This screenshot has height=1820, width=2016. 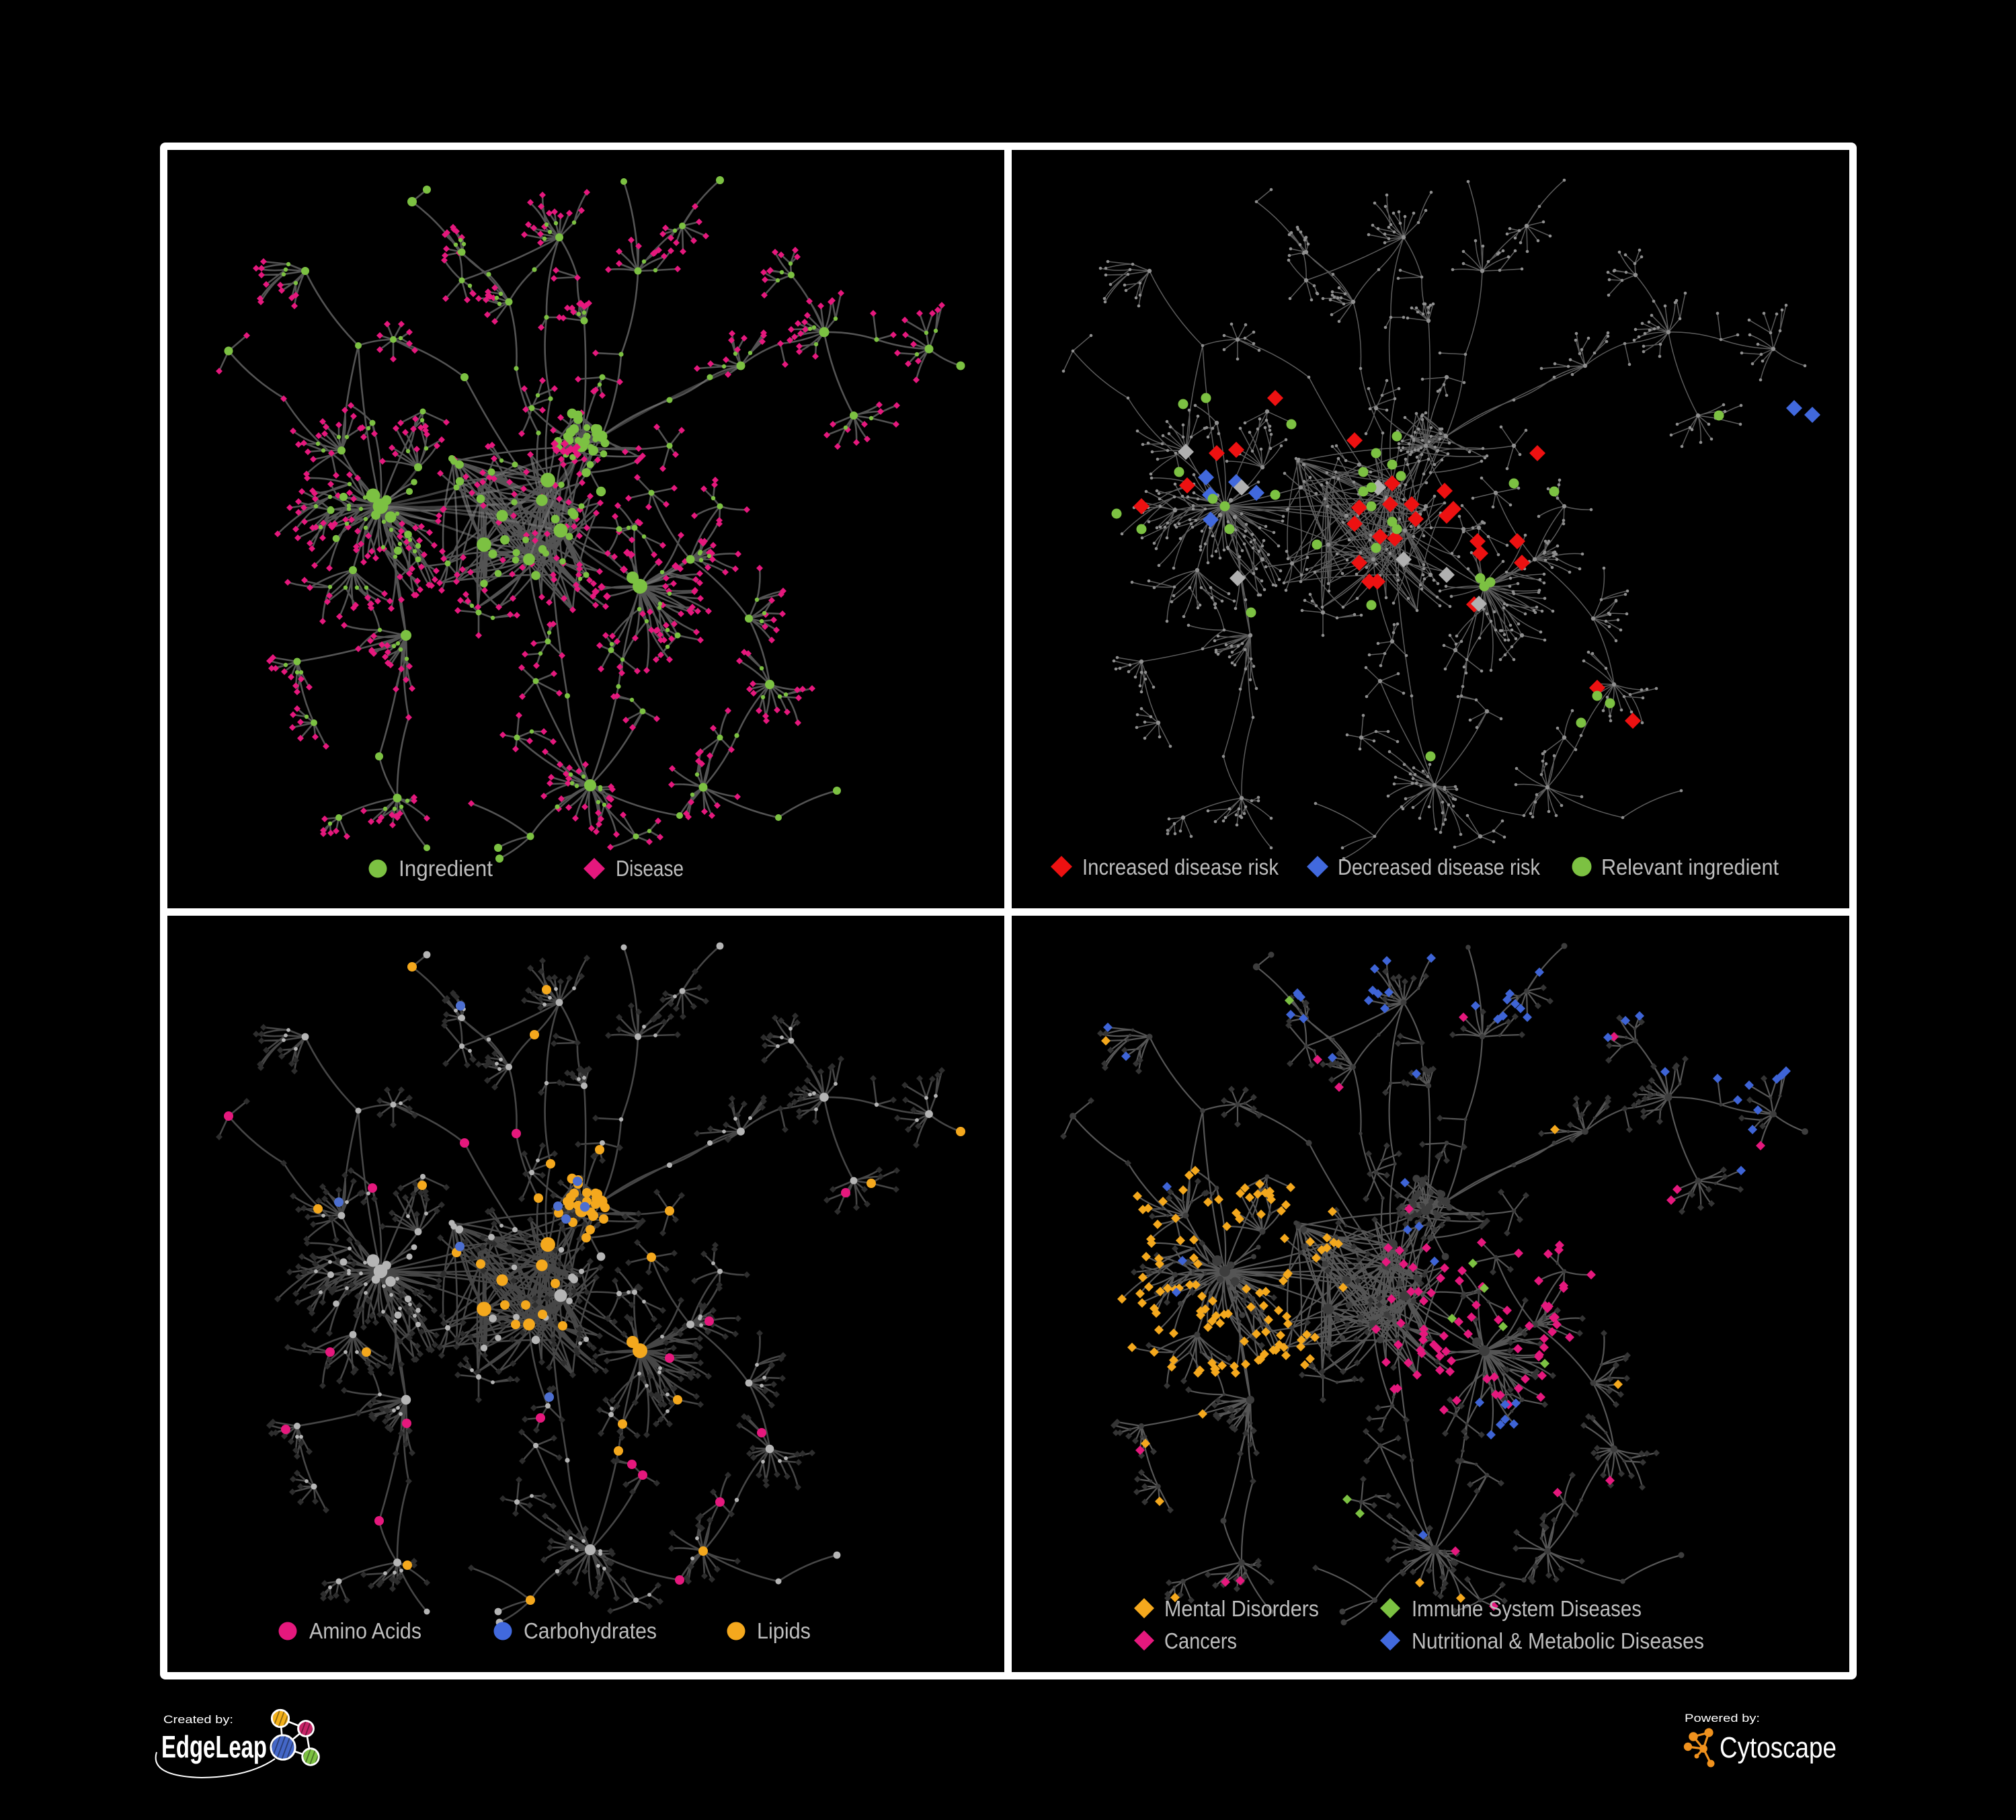 I want to click on svg-text: EdgeLeap, so click(x=214, y=1746).